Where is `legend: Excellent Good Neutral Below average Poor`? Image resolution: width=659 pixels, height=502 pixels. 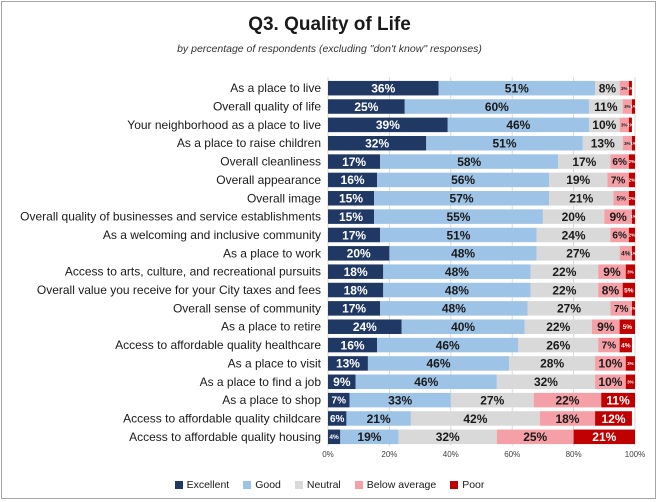 legend: Excellent Good Neutral Below average Poor is located at coordinates (329, 485).